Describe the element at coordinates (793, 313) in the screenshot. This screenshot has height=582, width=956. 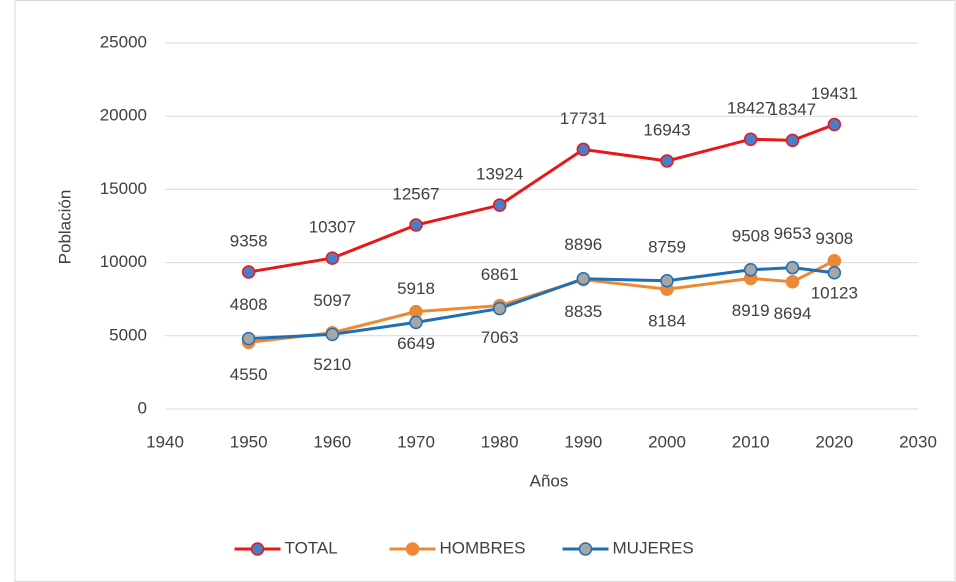
I see `data-label: 8694` at that location.